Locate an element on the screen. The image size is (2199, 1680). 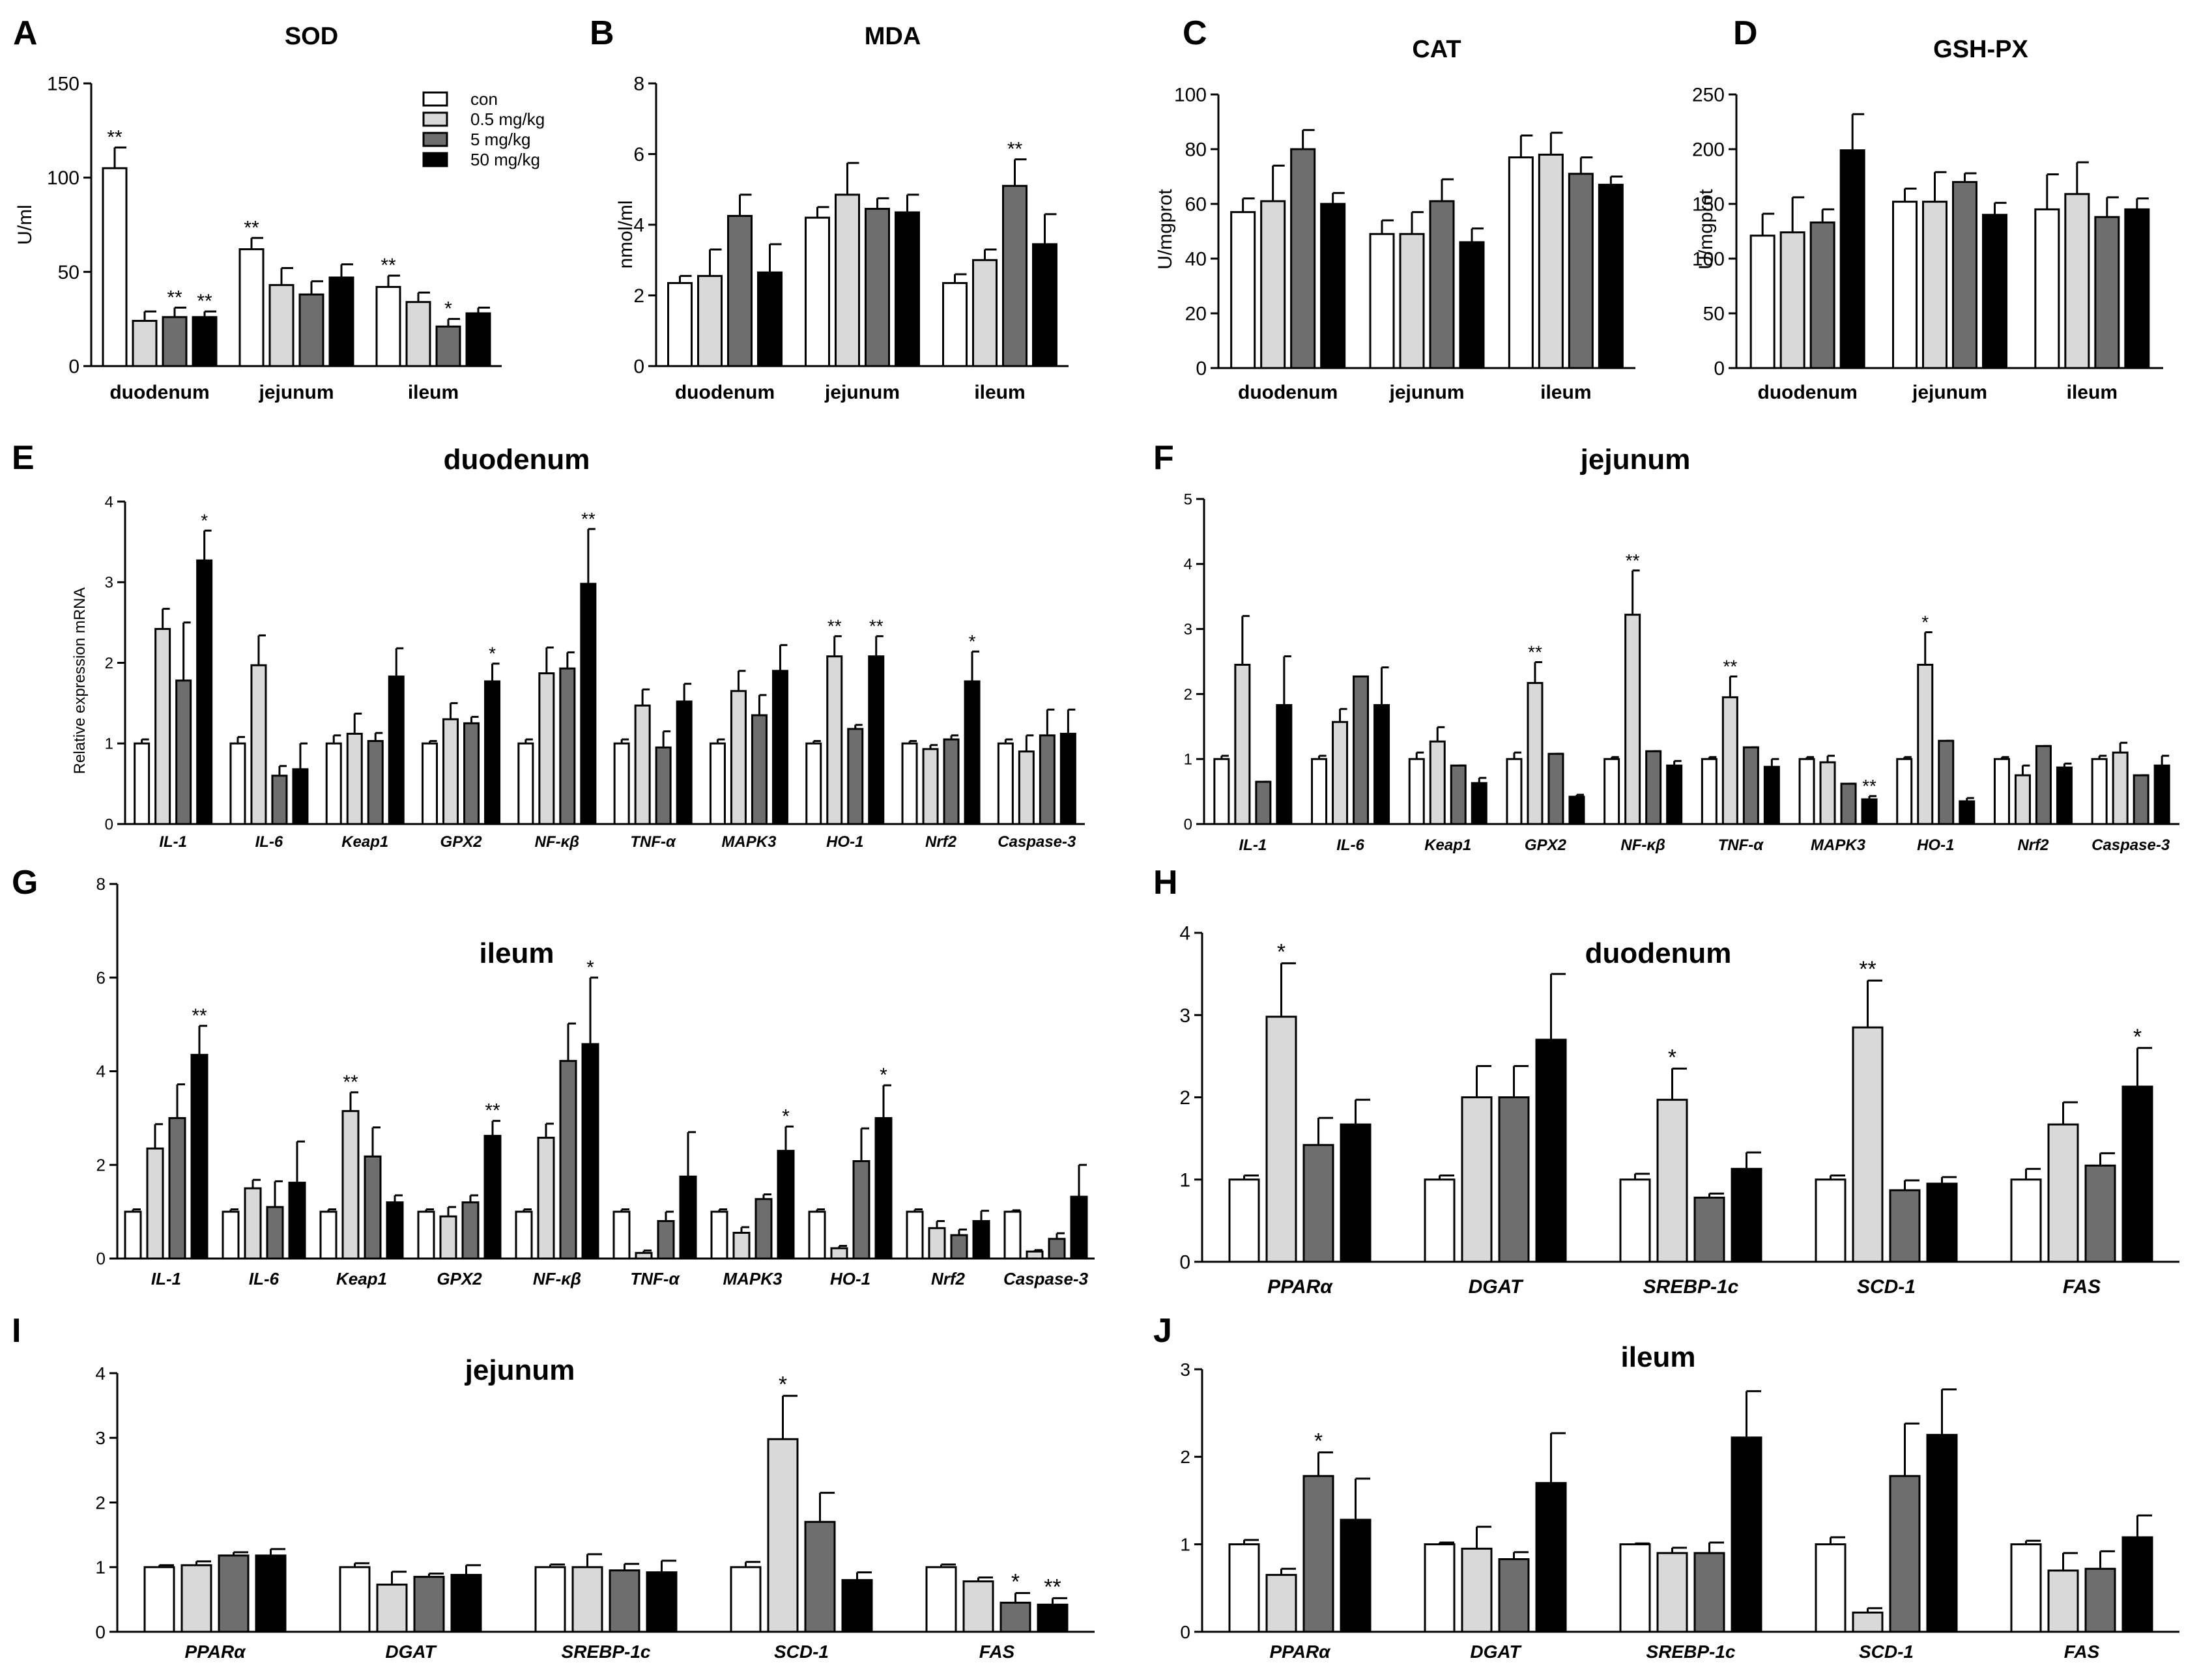
panel-i-significance-label: * is located at coordinates (783, 1385).